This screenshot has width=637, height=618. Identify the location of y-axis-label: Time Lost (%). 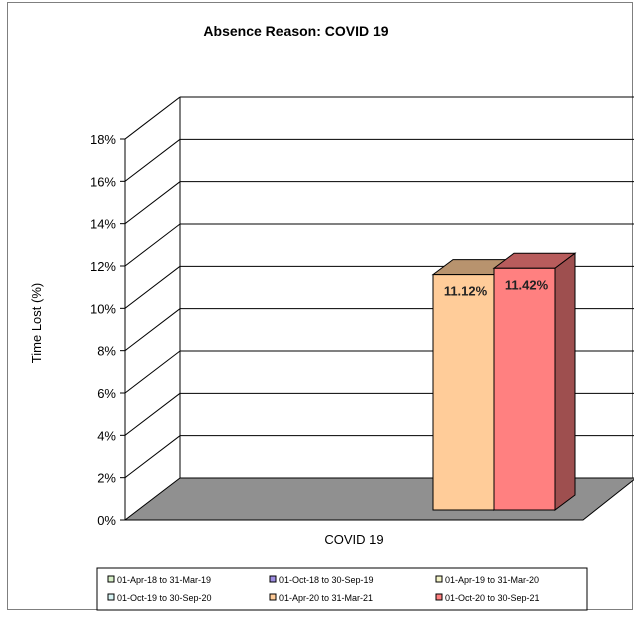
(36, 323).